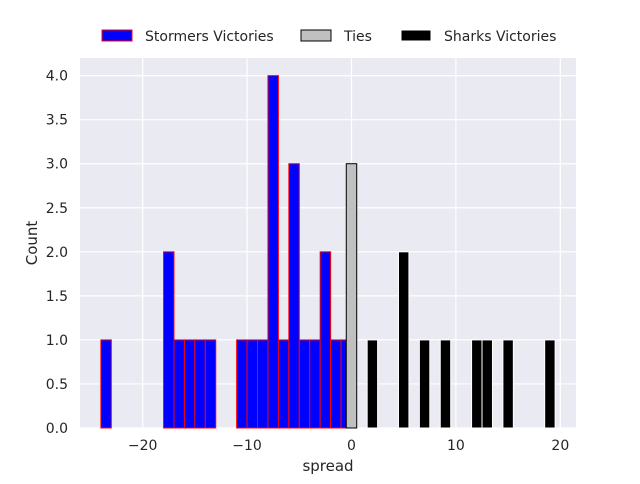  I want to click on y-tick-label: 3.0, so click(57, 165).